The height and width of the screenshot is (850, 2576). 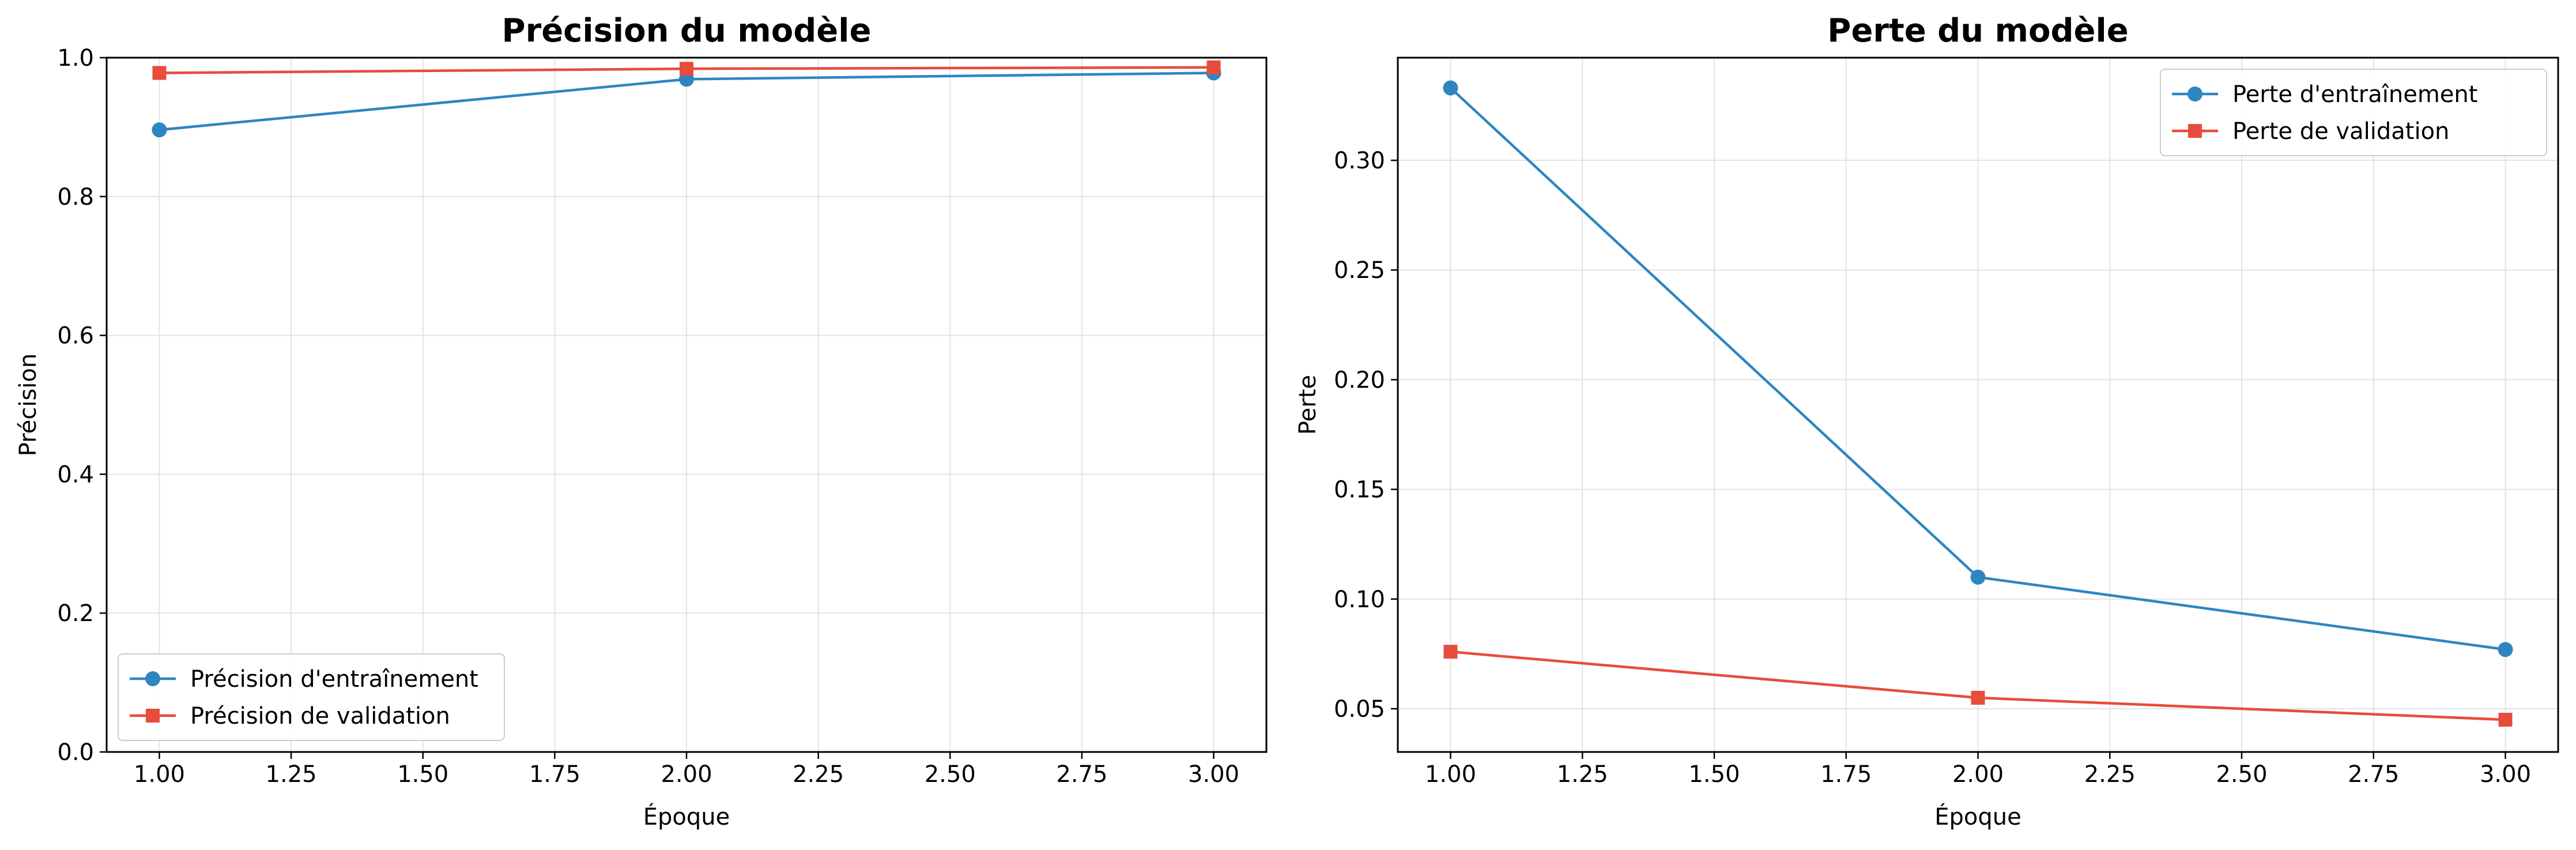 What do you see at coordinates (75, 336) in the screenshot?
I see `y-tick-label: 0.6` at bounding box center [75, 336].